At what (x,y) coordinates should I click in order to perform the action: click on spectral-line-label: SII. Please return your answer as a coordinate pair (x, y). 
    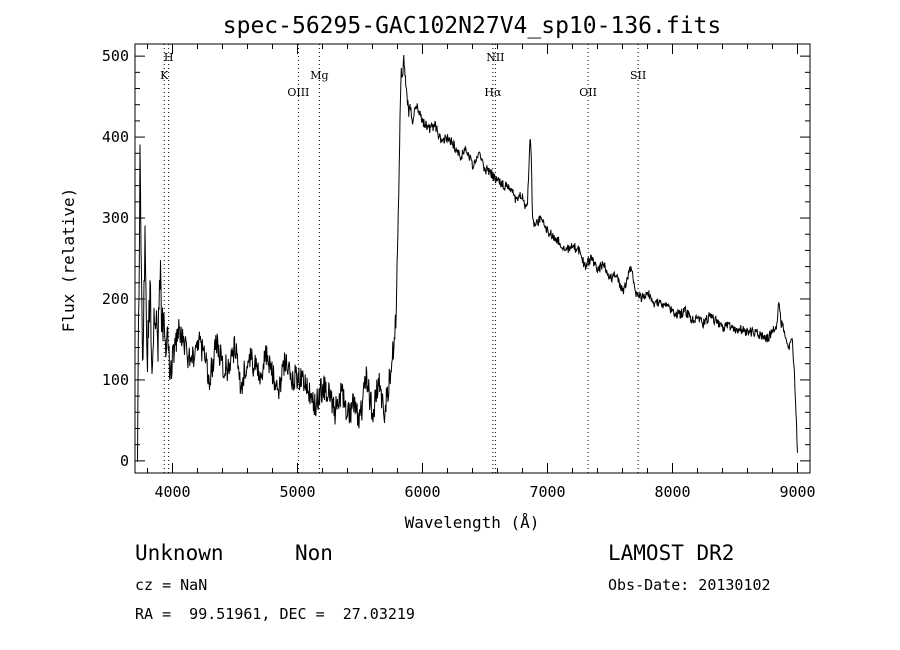
    Looking at the image, I should click on (638, 75).